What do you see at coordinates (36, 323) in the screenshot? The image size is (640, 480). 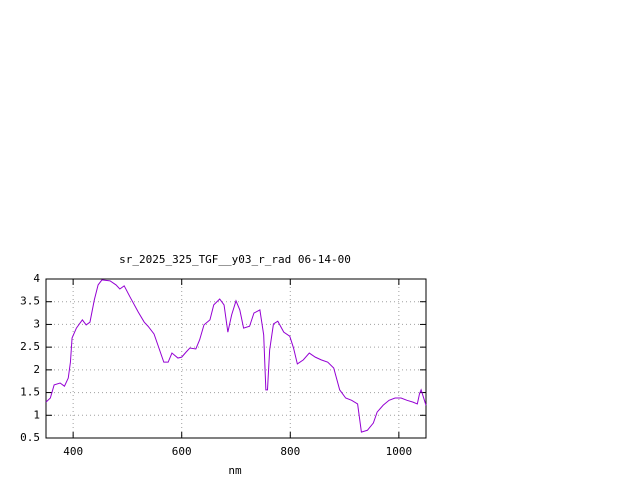 I see `y-tick-label: 3` at bounding box center [36, 323].